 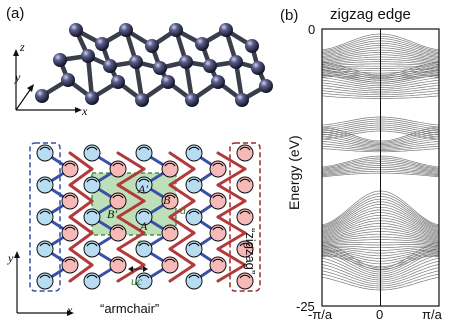 What do you see at coordinates (22, 47) in the screenshot?
I see `axis3d-z-label: z` at bounding box center [22, 47].